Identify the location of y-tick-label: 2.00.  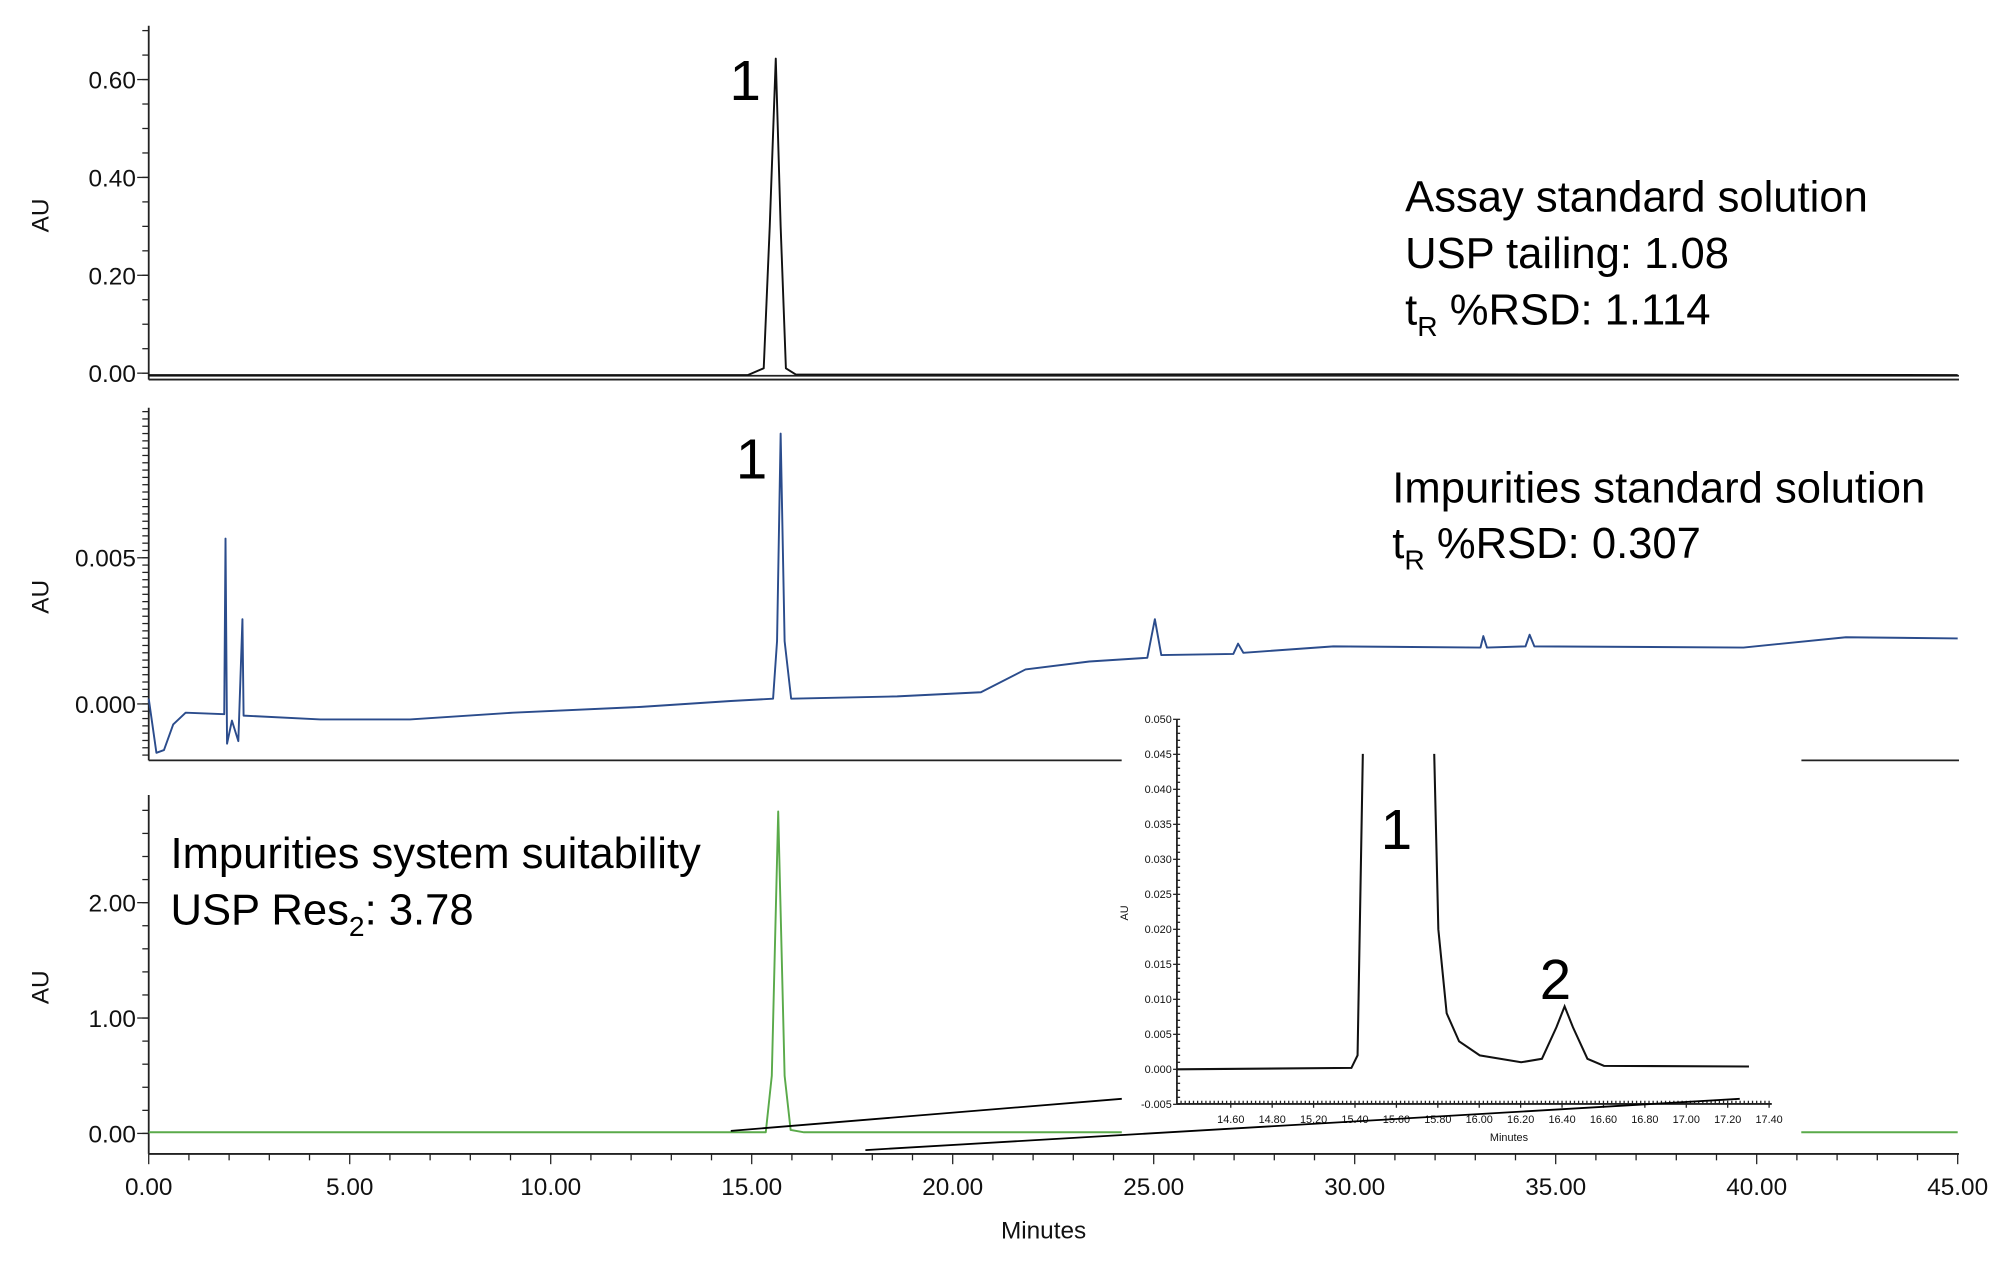
(112, 904).